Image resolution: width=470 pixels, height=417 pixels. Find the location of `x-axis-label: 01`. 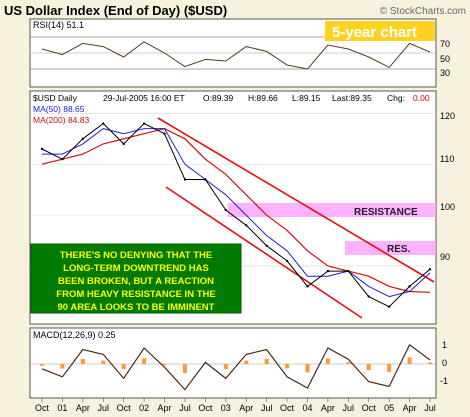

x-axis-label: 01 is located at coordinates (62, 408).